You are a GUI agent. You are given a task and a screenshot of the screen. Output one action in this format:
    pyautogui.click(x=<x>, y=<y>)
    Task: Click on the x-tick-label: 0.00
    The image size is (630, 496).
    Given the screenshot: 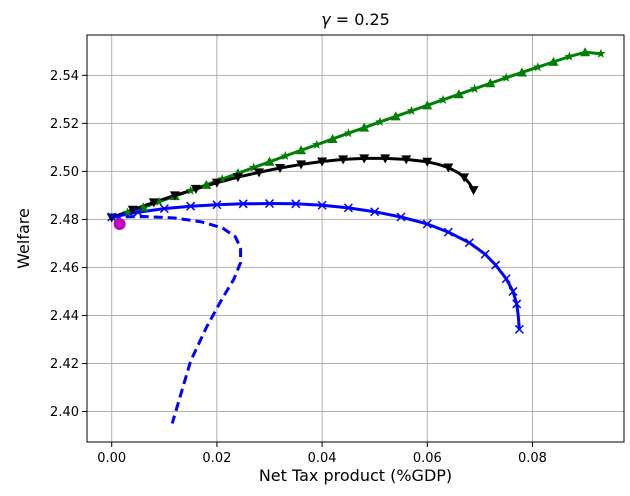 What is the action you would take?
    pyautogui.click(x=111, y=458)
    